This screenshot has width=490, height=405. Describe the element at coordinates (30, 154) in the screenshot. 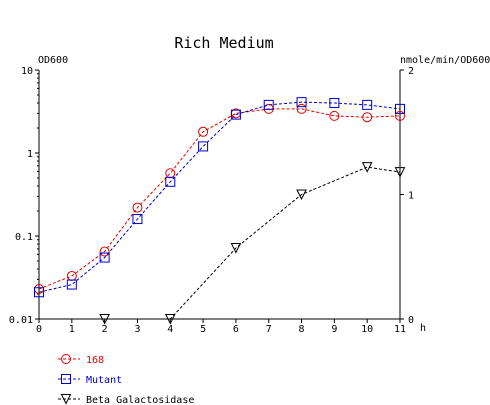

I see `y-tick-label: 1` at that location.